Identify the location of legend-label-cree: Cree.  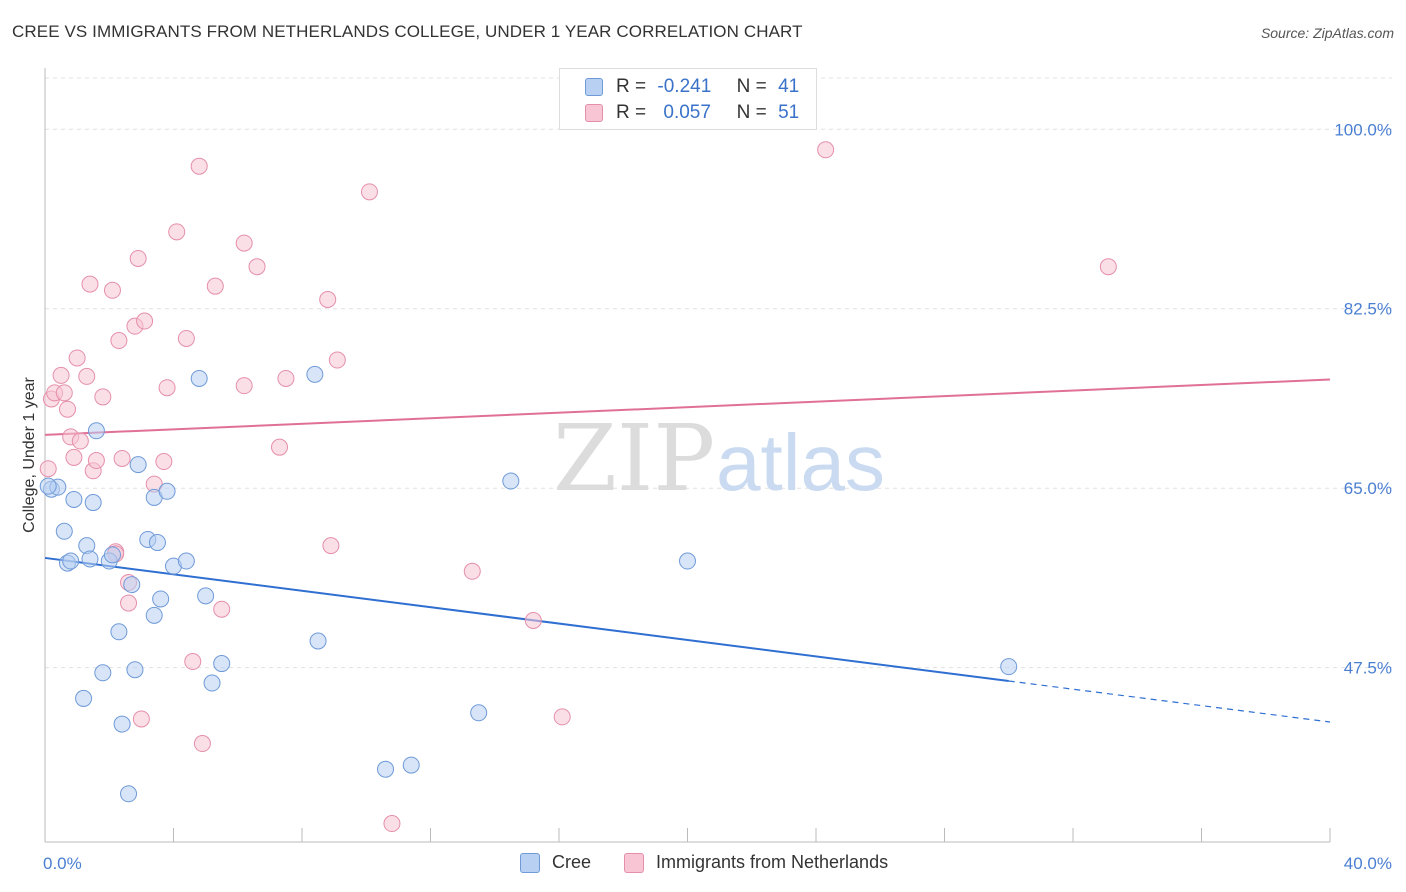
(572, 862).